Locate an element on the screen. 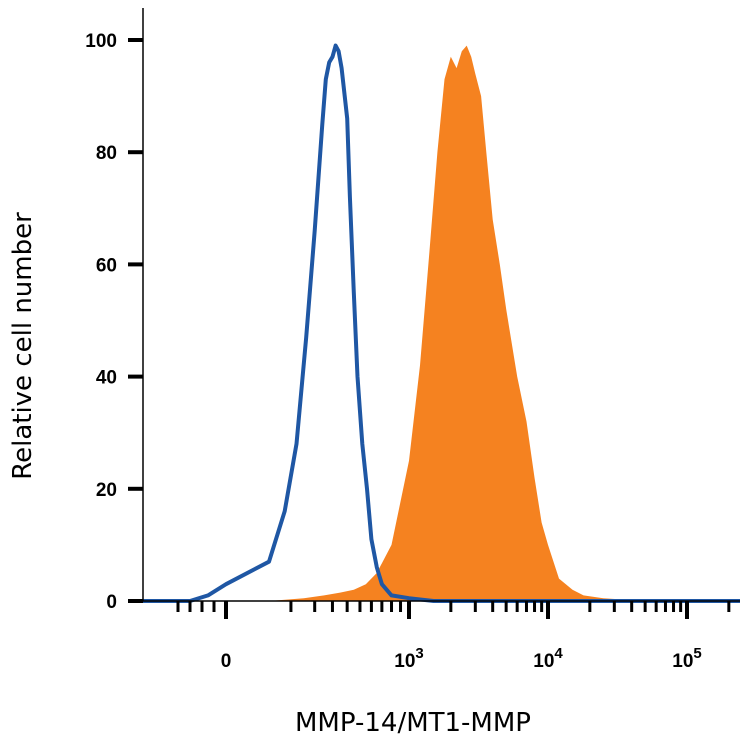 The image size is (743, 743). x-ticks: 0 10³ 10⁴ 10⁵ is located at coordinates (461, 636).